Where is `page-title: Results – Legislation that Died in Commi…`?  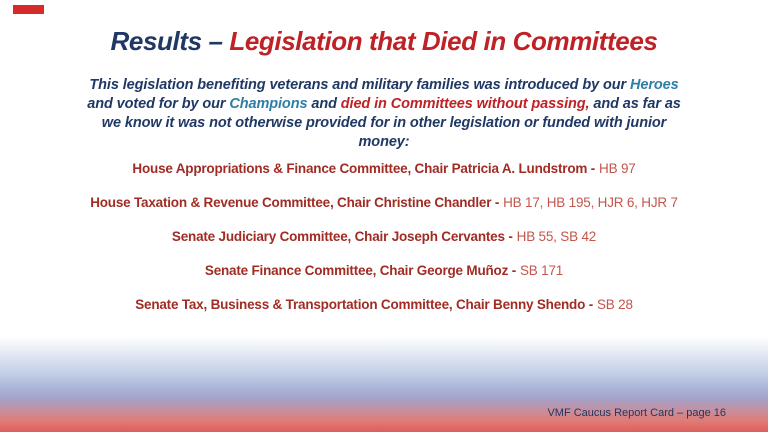
page-title: Results – Legislation that Died in Commi… is located at coordinates (384, 41).